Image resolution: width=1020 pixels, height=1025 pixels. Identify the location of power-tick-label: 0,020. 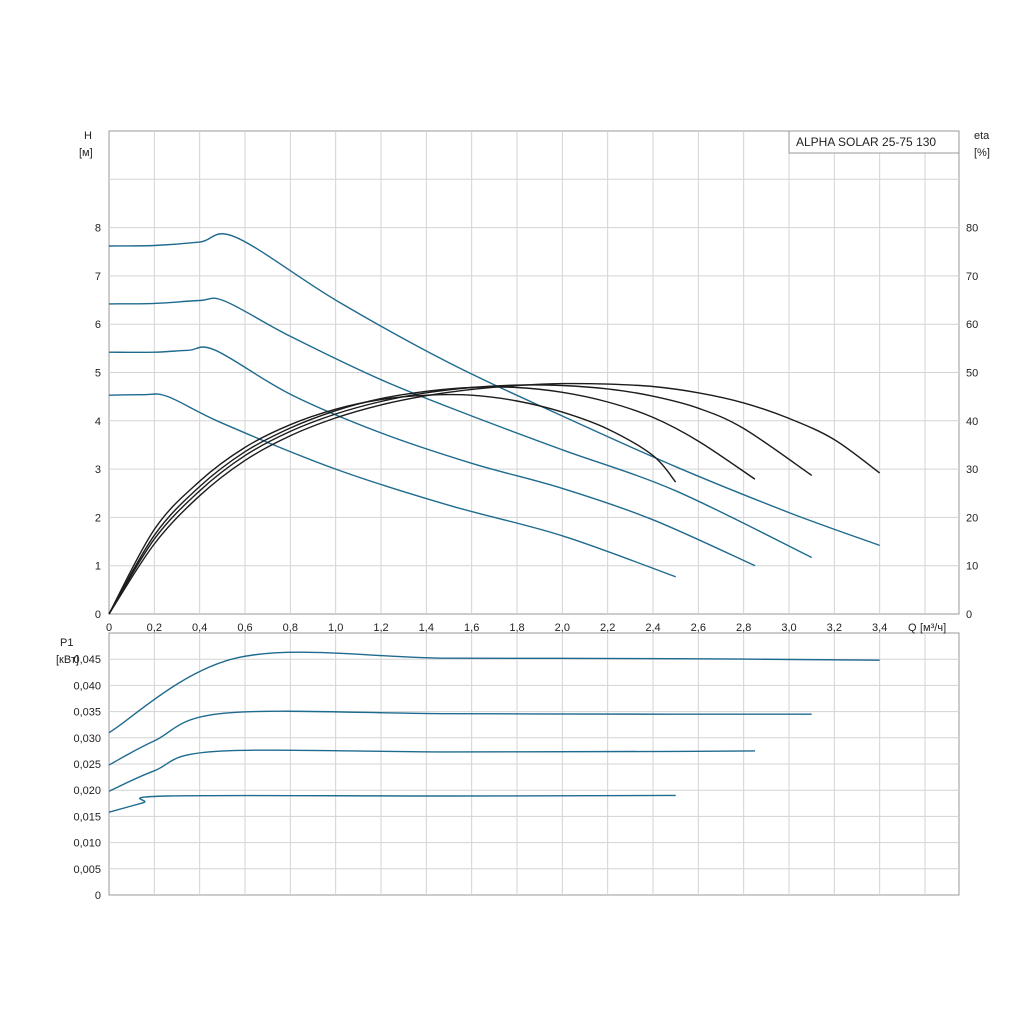
(87, 791).